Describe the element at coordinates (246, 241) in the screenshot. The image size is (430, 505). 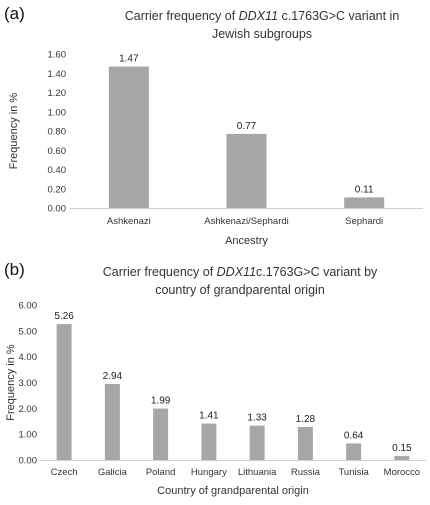
I see `panel-a-x-axis-title: Ancestry` at that location.